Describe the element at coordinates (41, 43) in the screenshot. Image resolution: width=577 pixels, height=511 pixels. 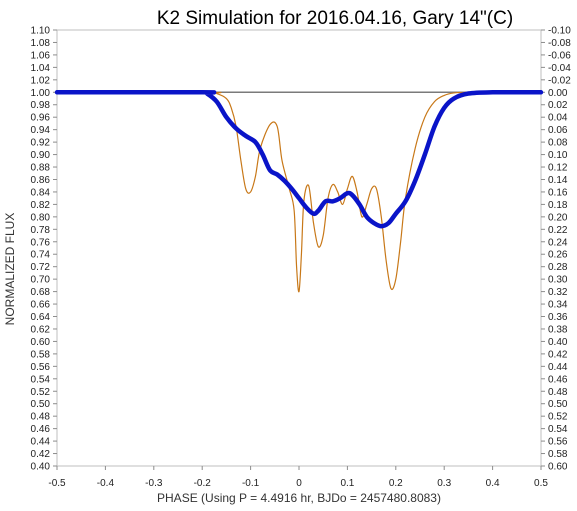
I see `y-tick-label: 1.08` at that location.